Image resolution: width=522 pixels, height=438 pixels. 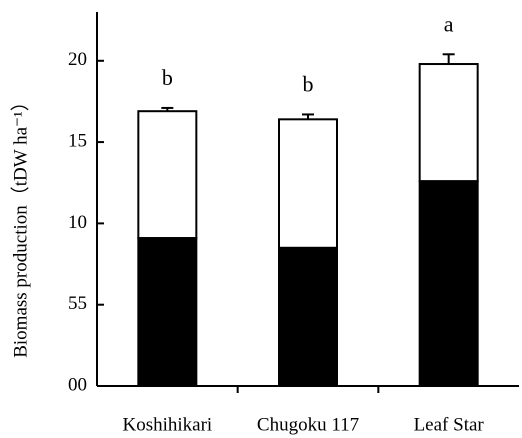 I want to click on y-tick-label: 15, so click(x=77, y=140).